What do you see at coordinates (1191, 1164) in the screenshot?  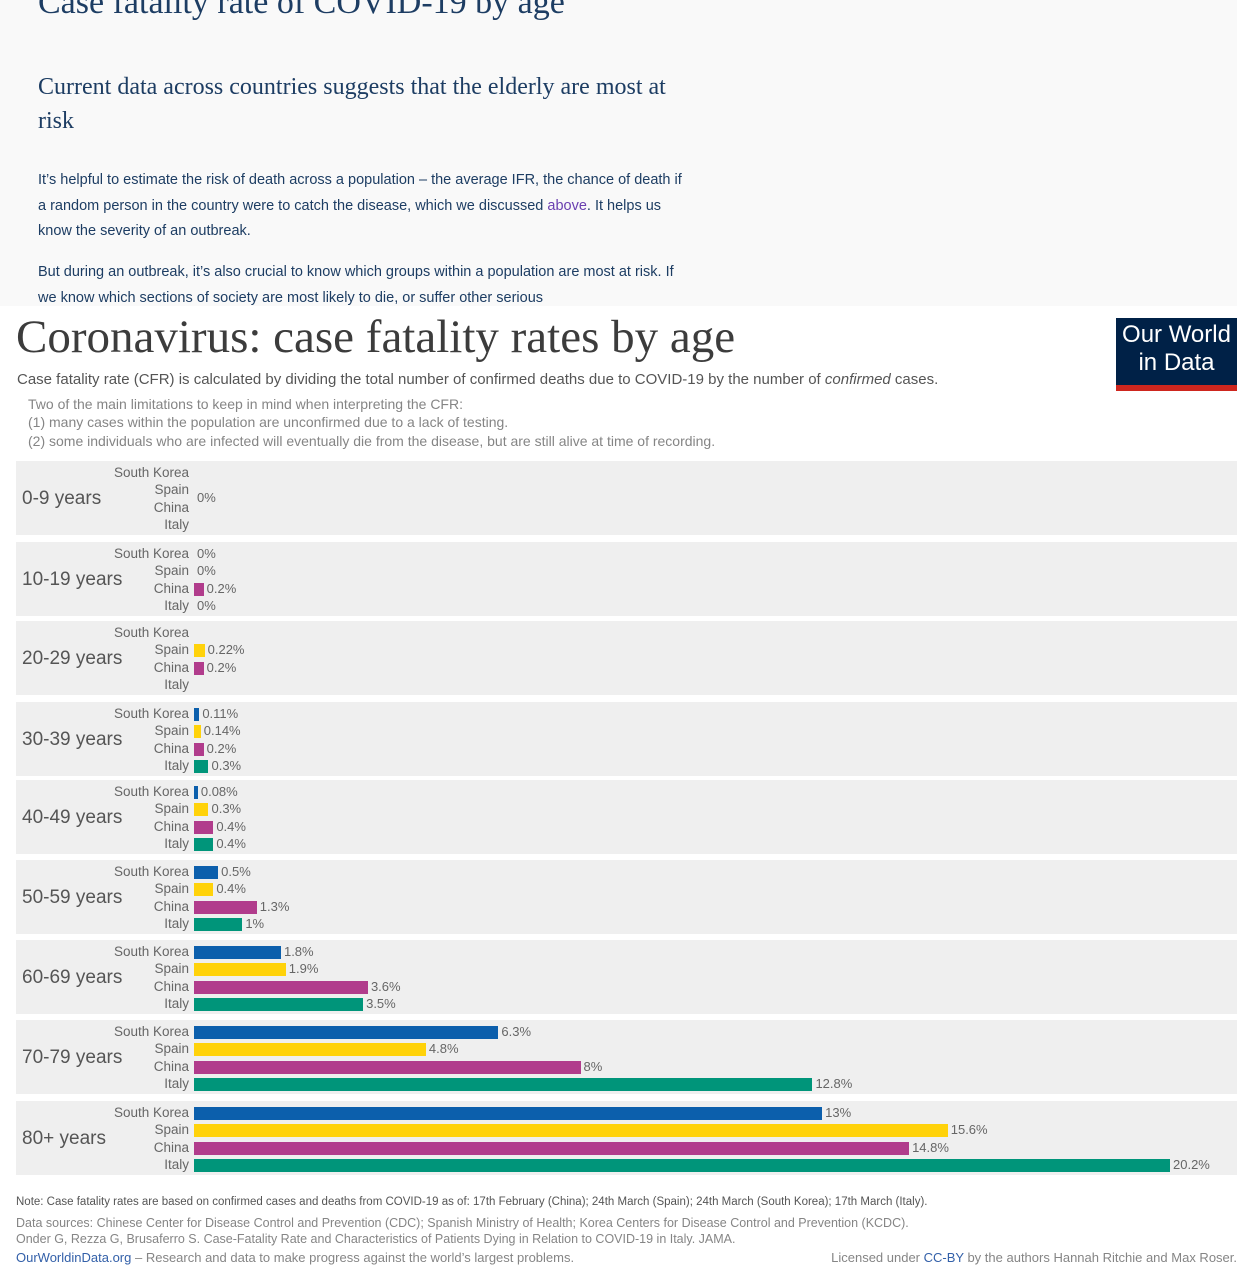 I see `value-label: 20.2%` at bounding box center [1191, 1164].